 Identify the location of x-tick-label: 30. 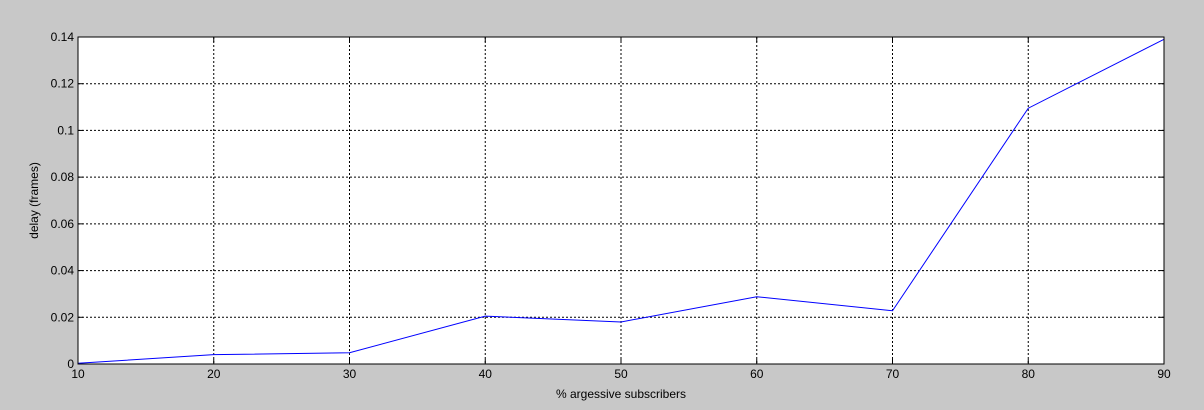
(350, 374).